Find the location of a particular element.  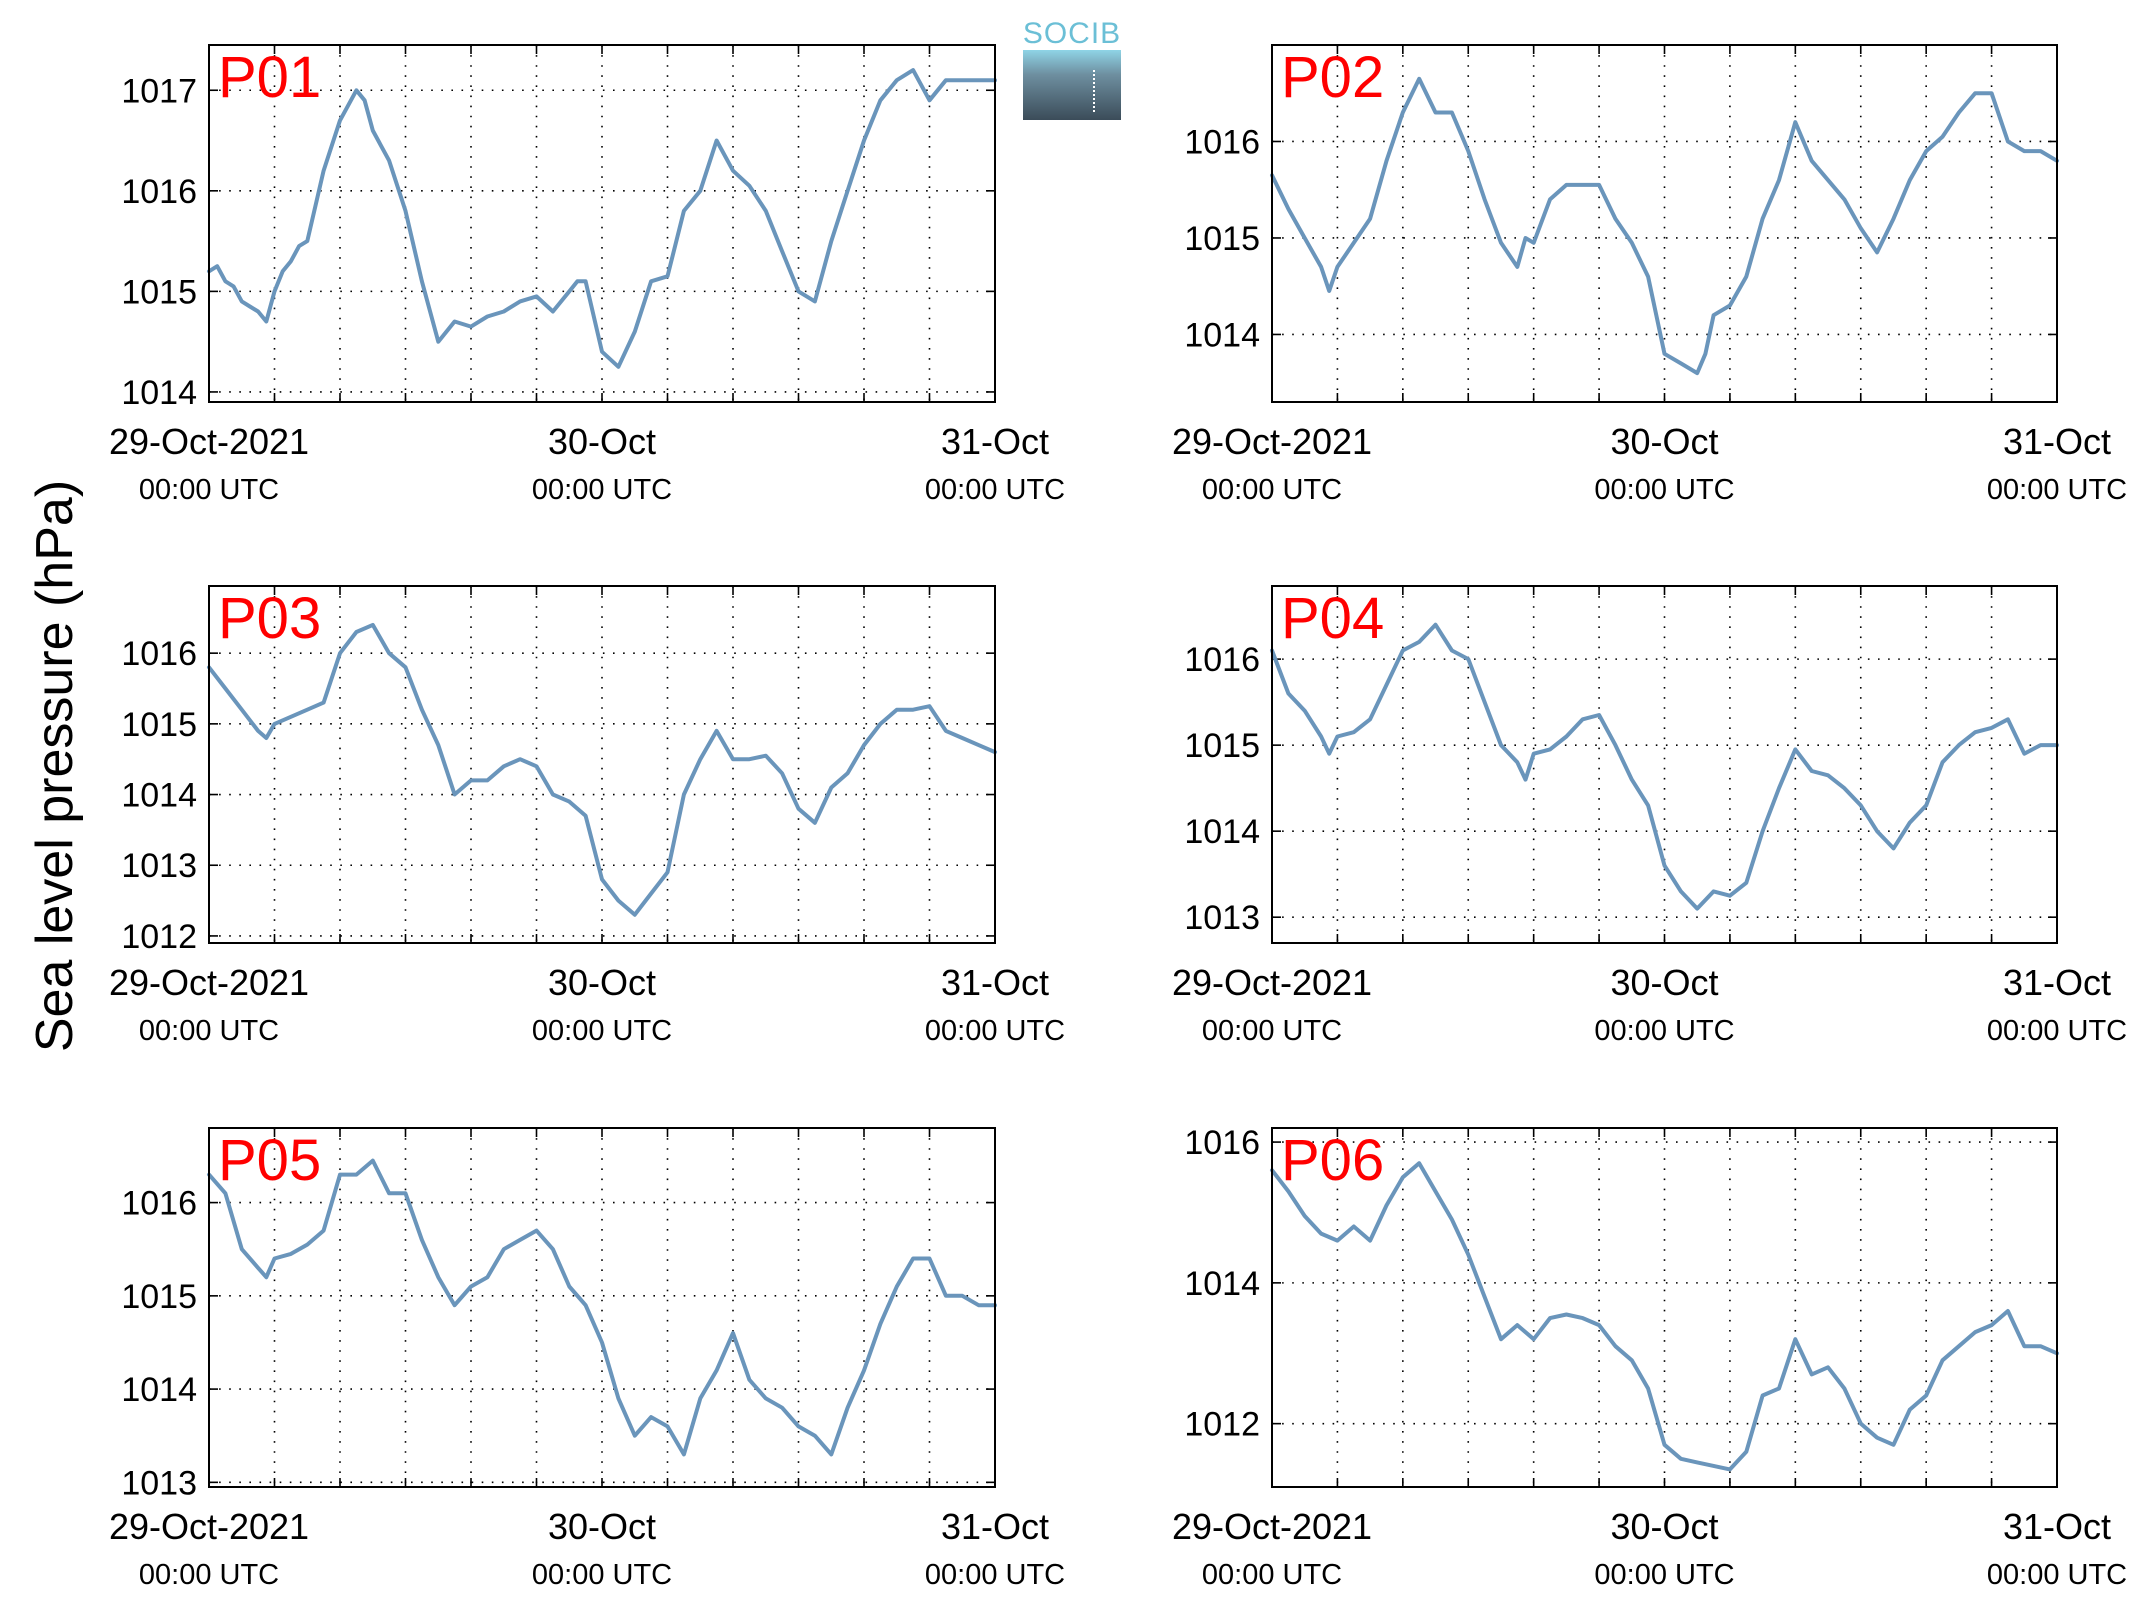

panel-label: P02 is located at coordinates (1332, 77).